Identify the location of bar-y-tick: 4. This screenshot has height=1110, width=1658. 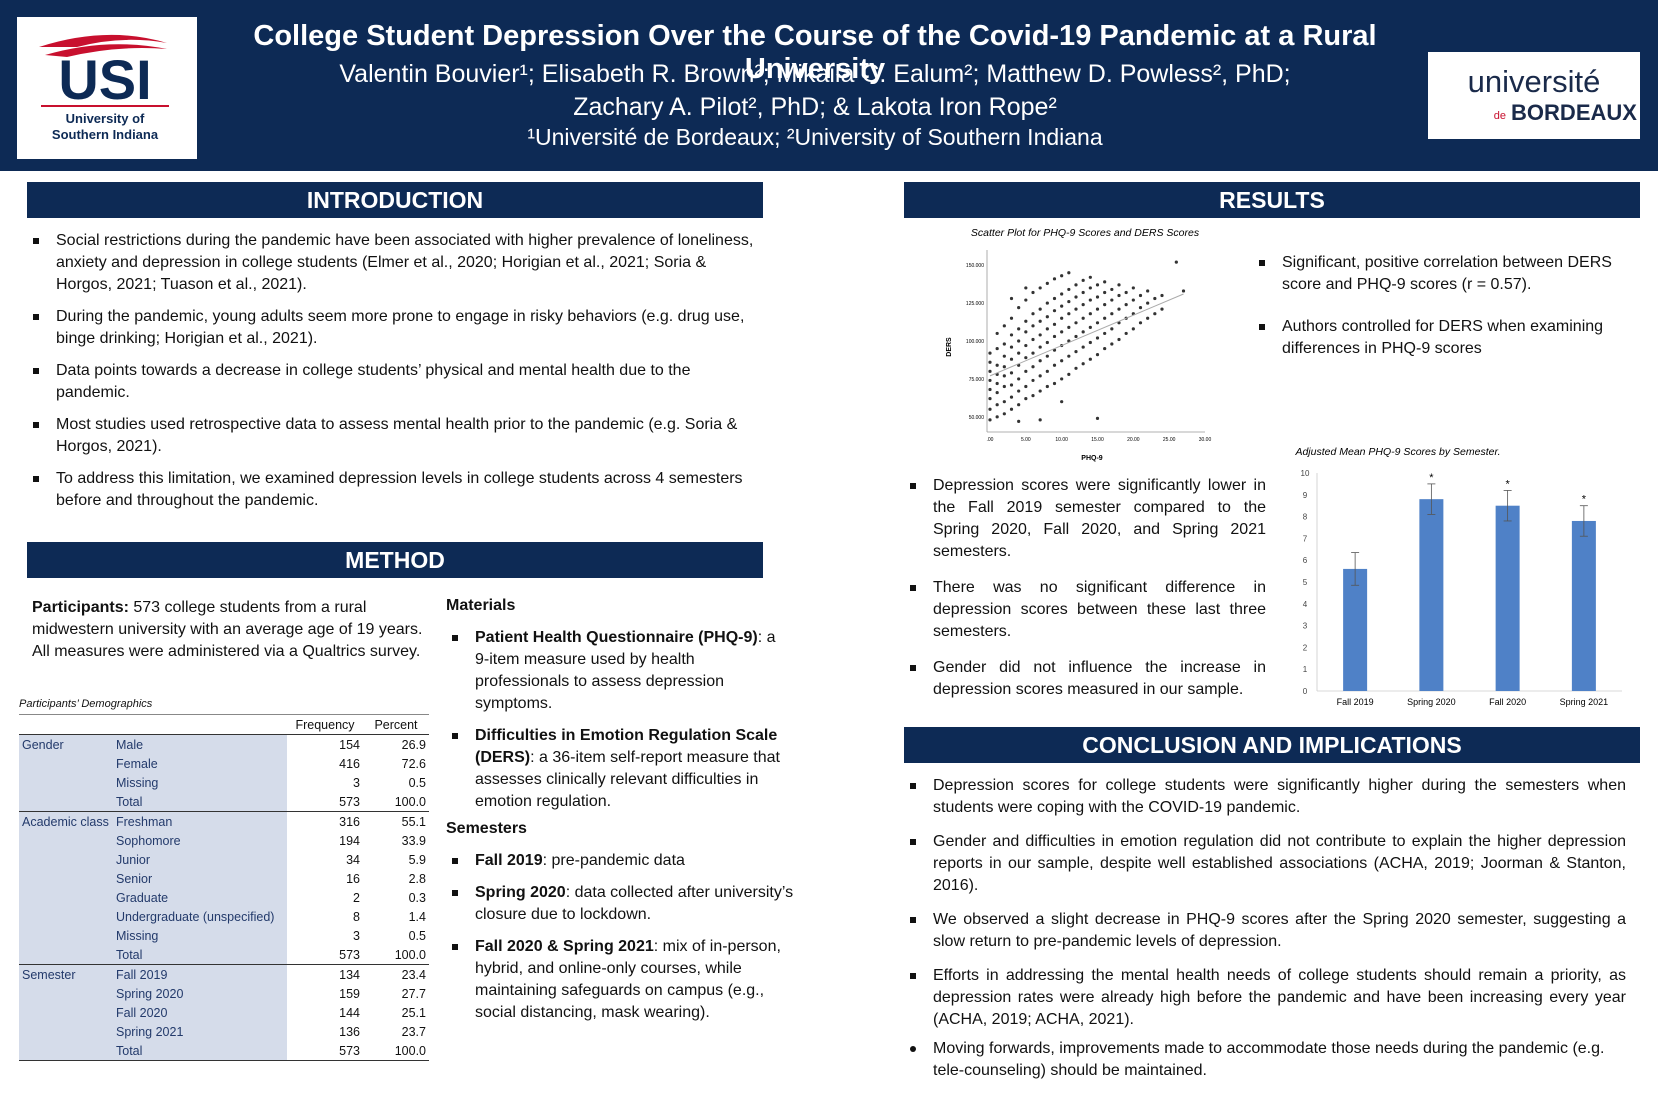
(1305, 604).